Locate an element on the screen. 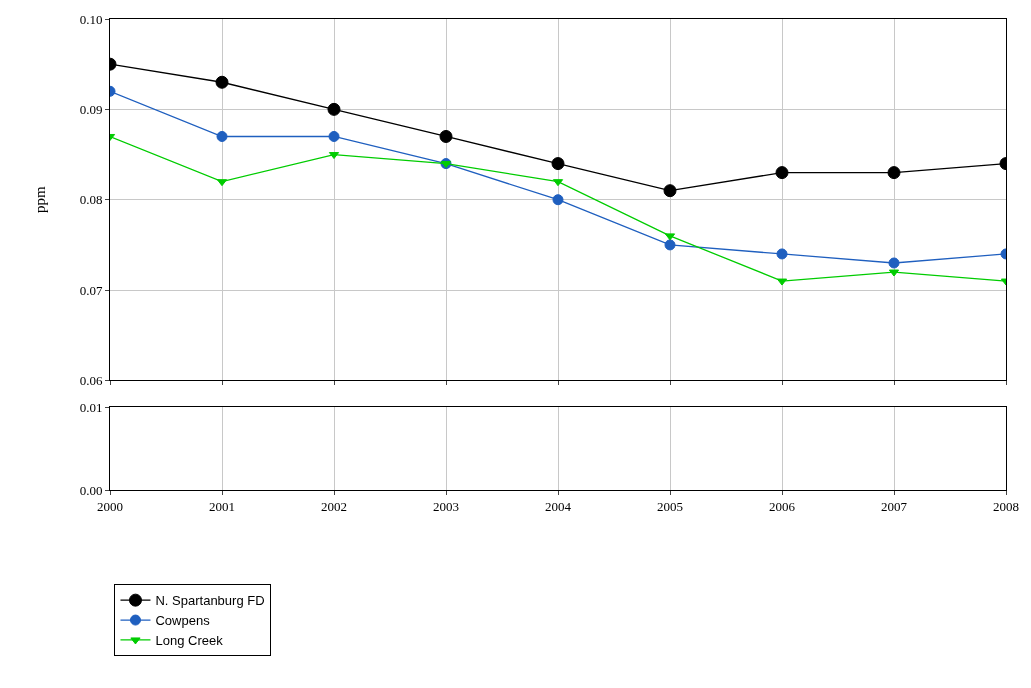 Image resolution: width=1031 pixels, height=688 pixels. x-tick-label: 2006 is located at coordinates (782, 506).